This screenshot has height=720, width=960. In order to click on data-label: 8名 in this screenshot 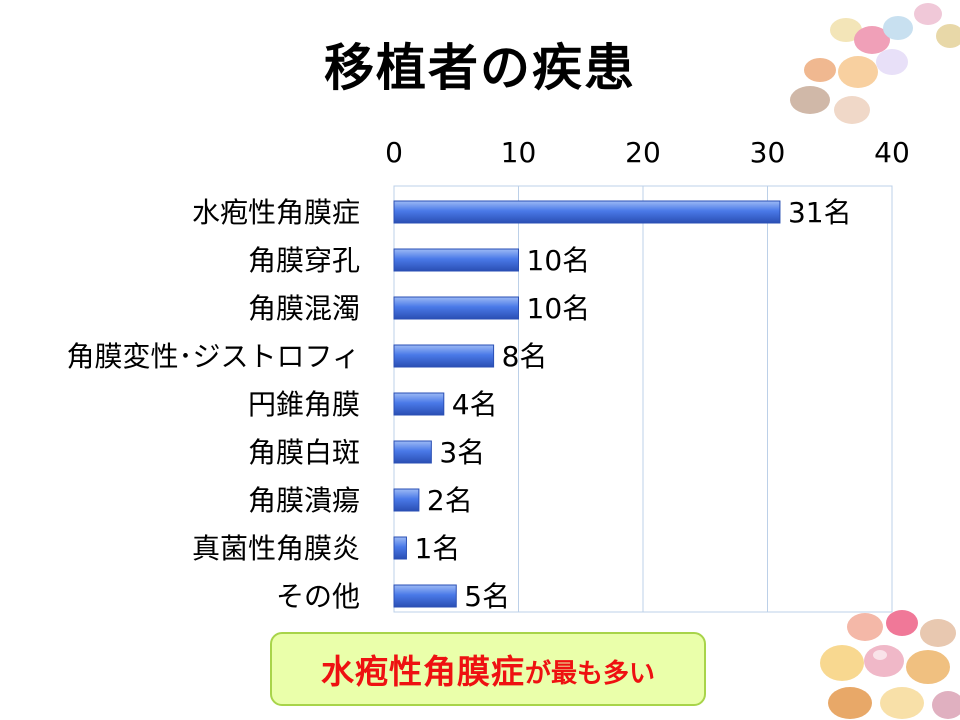, I will do `click(525, 356)`.